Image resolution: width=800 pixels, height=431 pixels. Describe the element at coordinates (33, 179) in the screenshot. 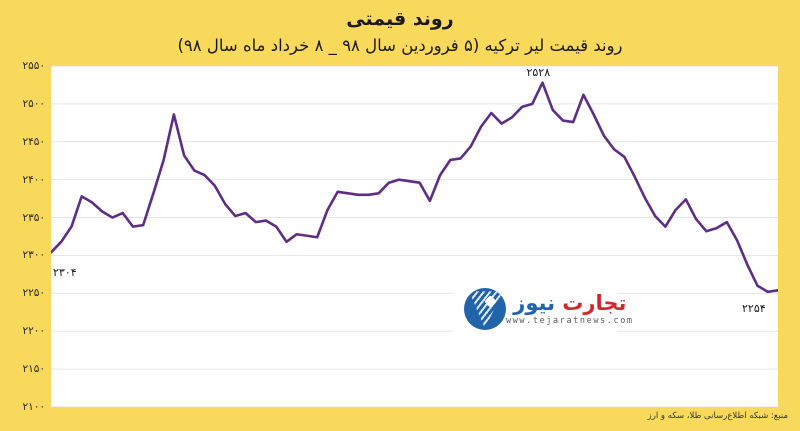

I see `y-axis-tick-label: ۲۴۰۰` at that location.